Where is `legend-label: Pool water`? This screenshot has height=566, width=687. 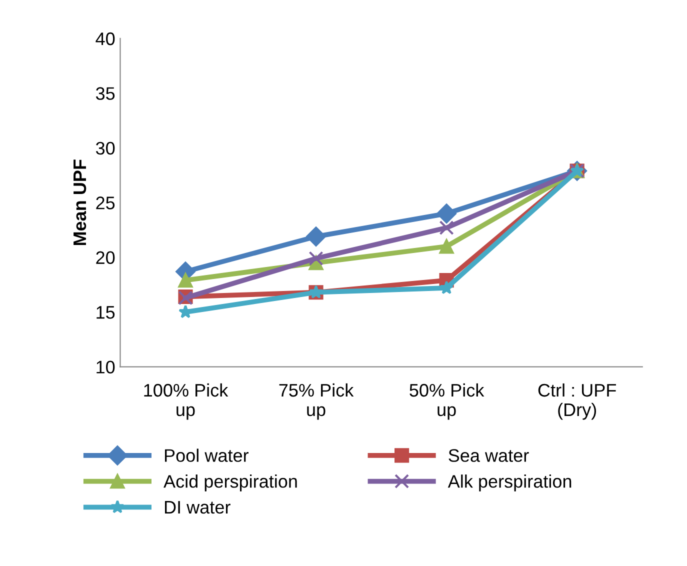 legend-label: Pool water is located at coordinates (206, 455).